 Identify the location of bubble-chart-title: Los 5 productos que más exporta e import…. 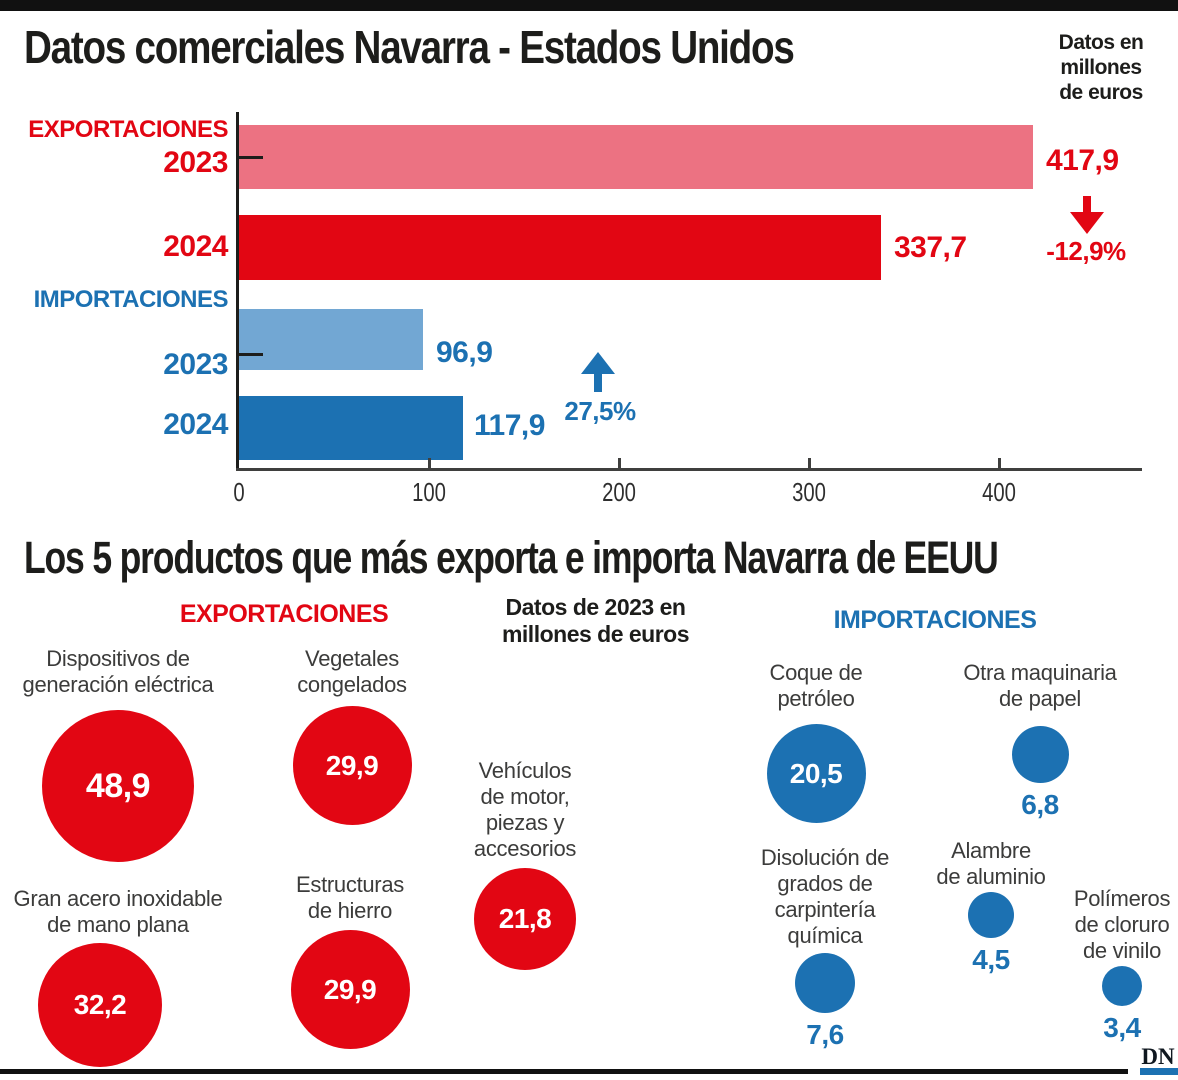
(511, 557).